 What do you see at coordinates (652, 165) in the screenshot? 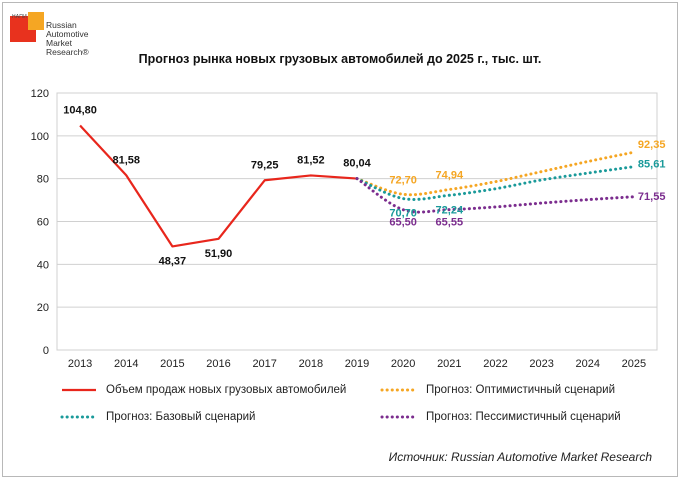
I see `data-label: 85,61` at bounding box center [652, 165].